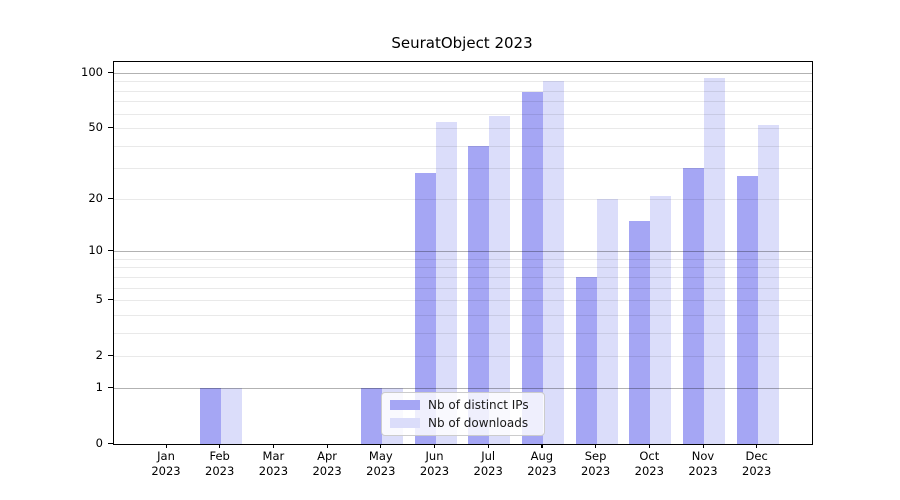 The image size is (900, 500). What do you see at coordinates (99, 299) in the screenshot?
I see `y-tick-label-5: 5` at bounding box center [99, 299].